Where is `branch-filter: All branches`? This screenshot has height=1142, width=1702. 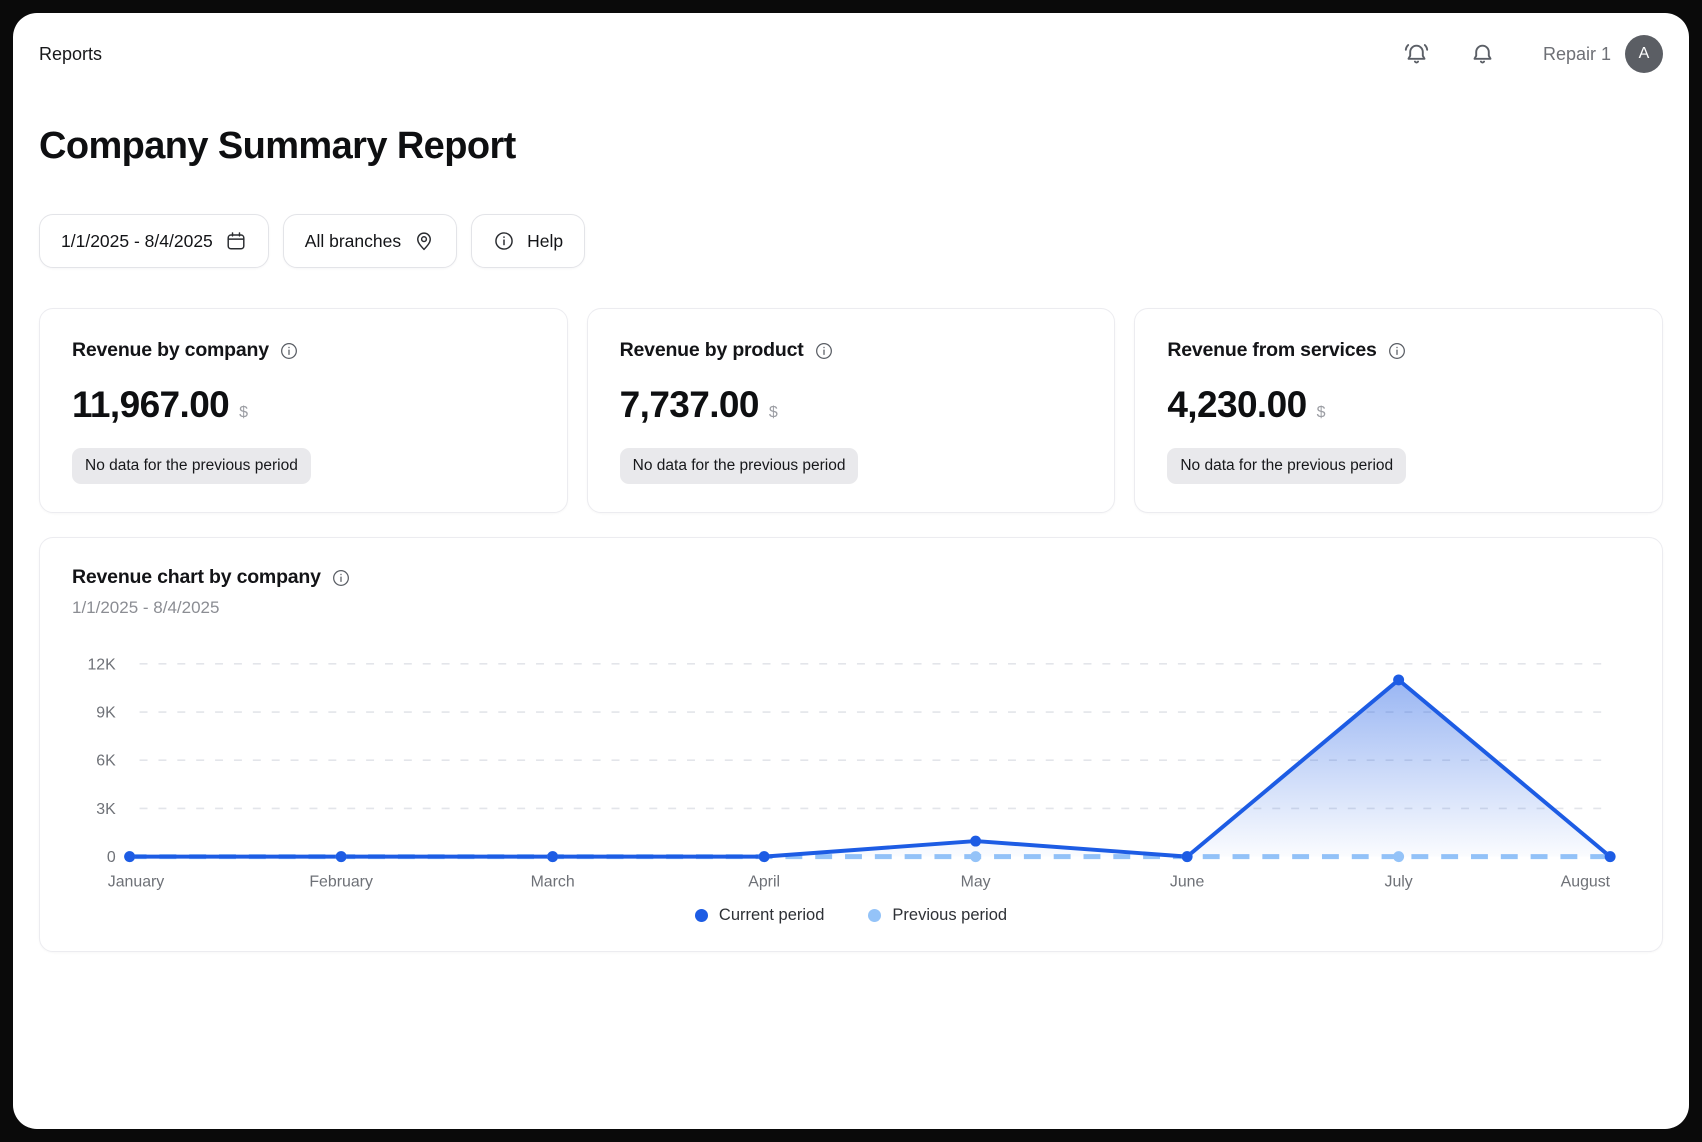
branch-filter: All branches is located at coordinates (370, 241).